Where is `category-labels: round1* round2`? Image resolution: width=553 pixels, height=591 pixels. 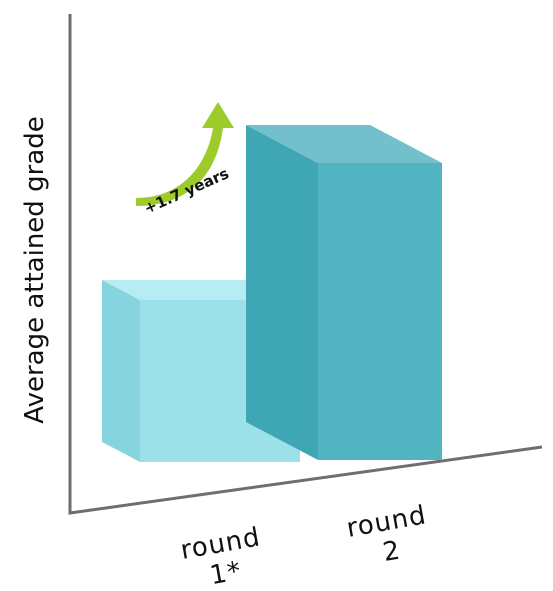
category-labels: round1* round2 is located at coordinates (306, 545).